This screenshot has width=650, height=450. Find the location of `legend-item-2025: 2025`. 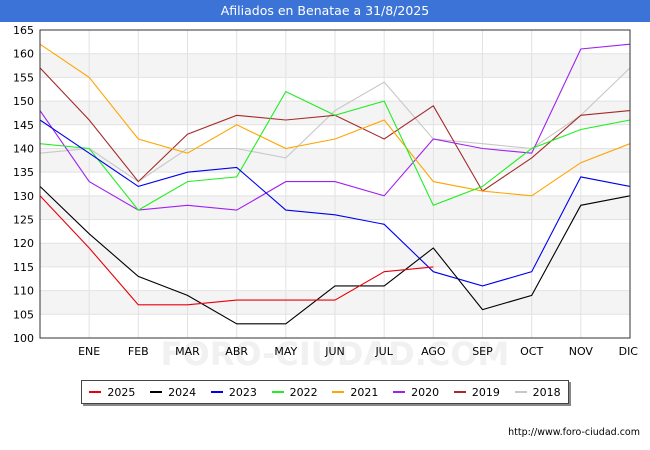

legend-item-2025: 2025 is located at coordinates (112, 392).